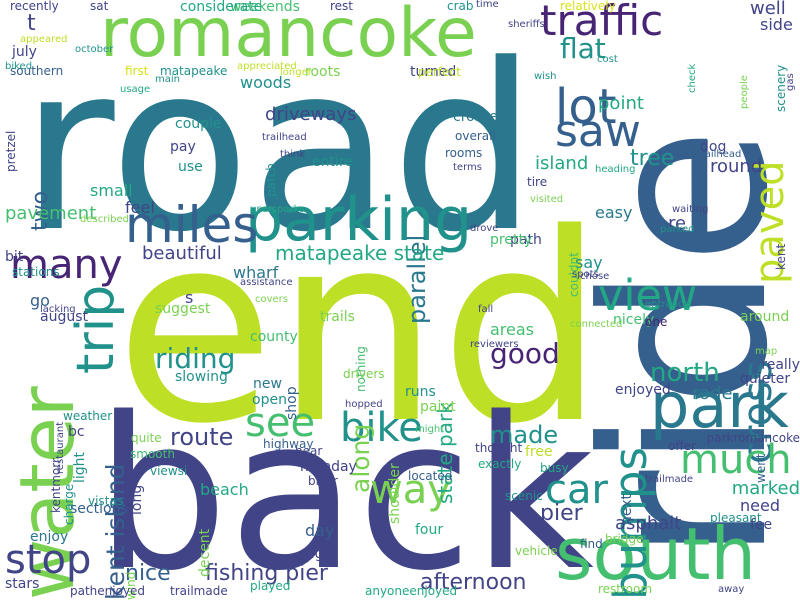 The height and width of the screenshot is (600, 800). What do you see at coordinates (169, 471) in the screenshot?
I see `cloud-word: viewsi` at bounding box center [169, 471].